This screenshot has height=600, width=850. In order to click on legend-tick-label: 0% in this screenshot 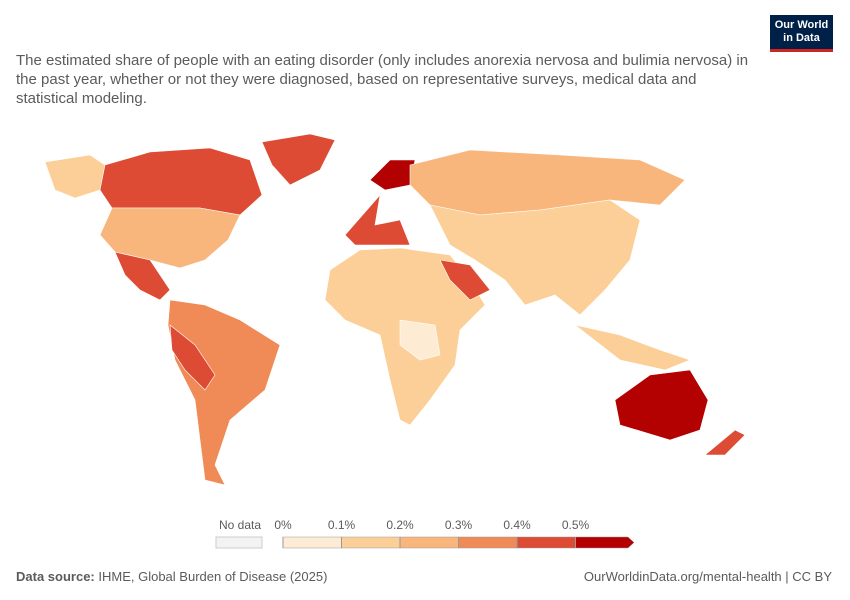, I will do `click(283, 525)`.